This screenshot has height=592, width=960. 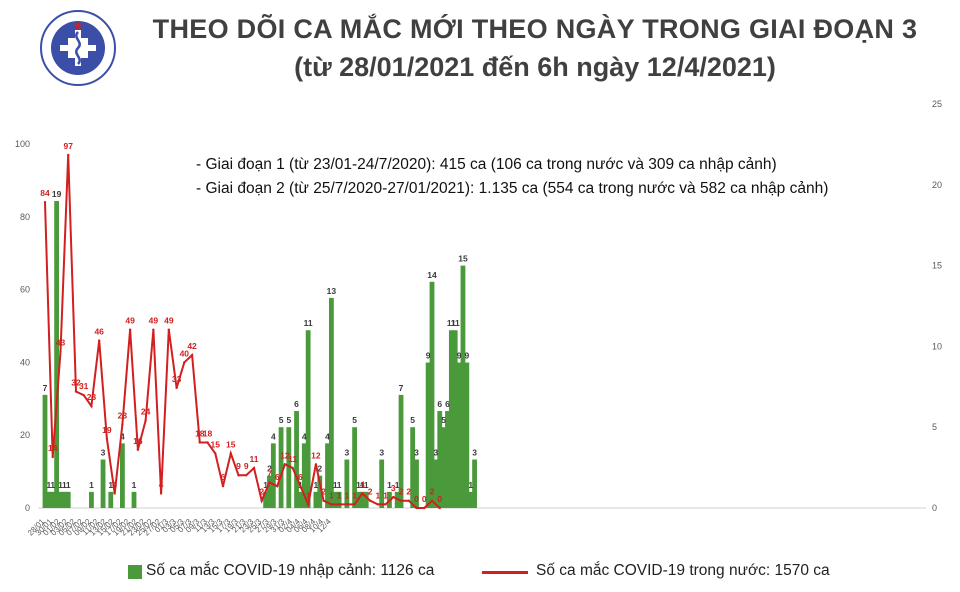 What do you see at coordinates (505, 572) in the screenshot?
I see `legend-line-swatch` at bounding box center [505, 572].